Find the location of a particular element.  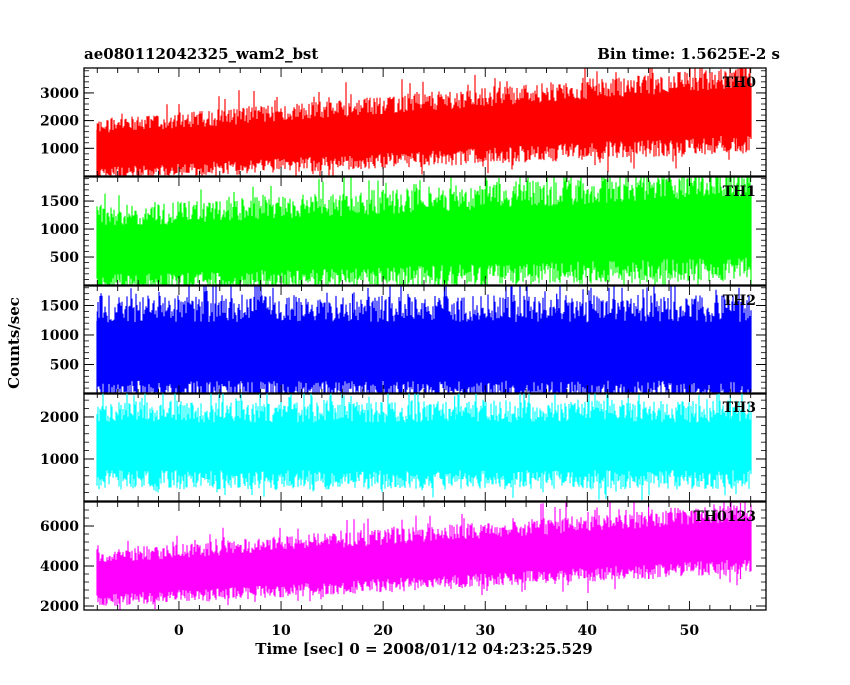

panel-th3: 1000 2000 TH3 is located at coordinates (403, 447).